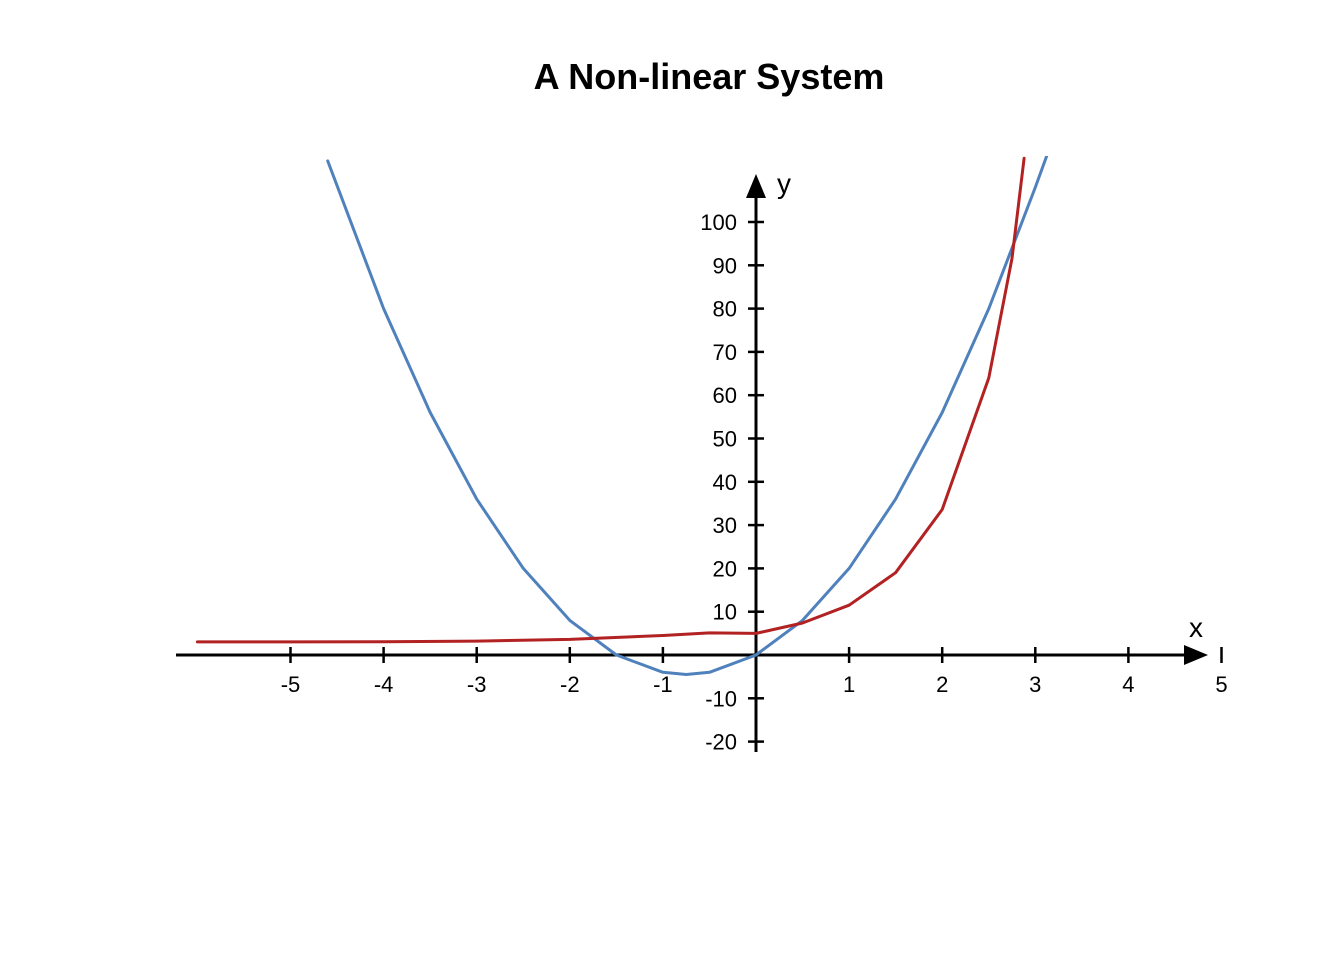  I want to click on x-tick-label: -1, so click(663, 684).